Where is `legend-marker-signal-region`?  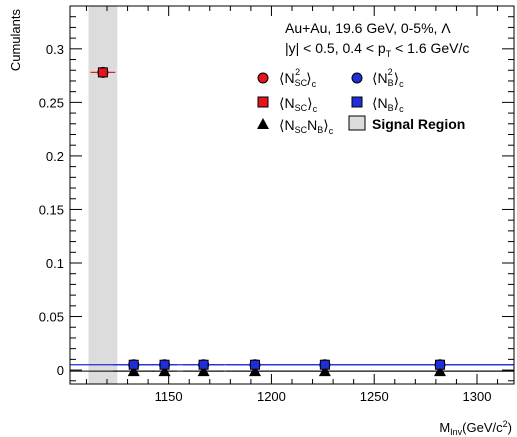 legend-marker-signal-region is located at coordinates (357, 123).